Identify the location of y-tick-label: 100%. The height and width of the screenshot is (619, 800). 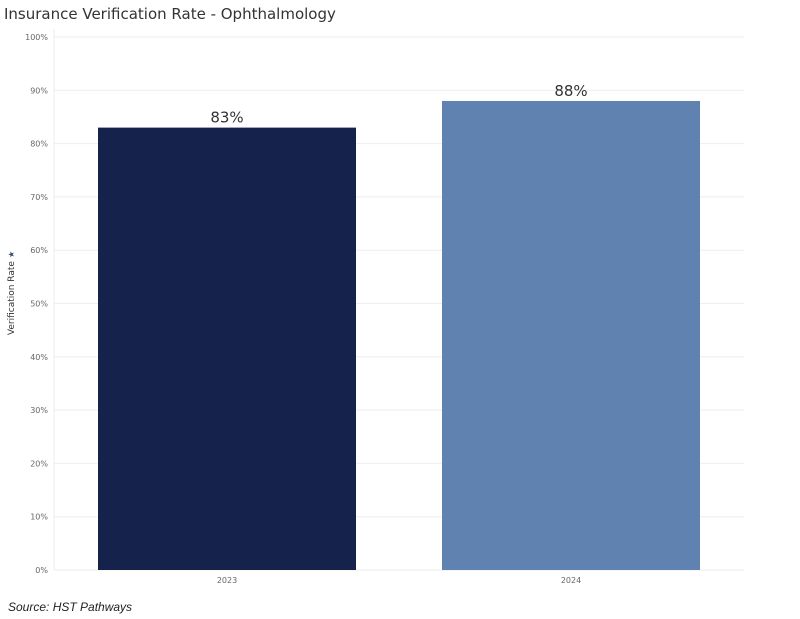
(36, 37).